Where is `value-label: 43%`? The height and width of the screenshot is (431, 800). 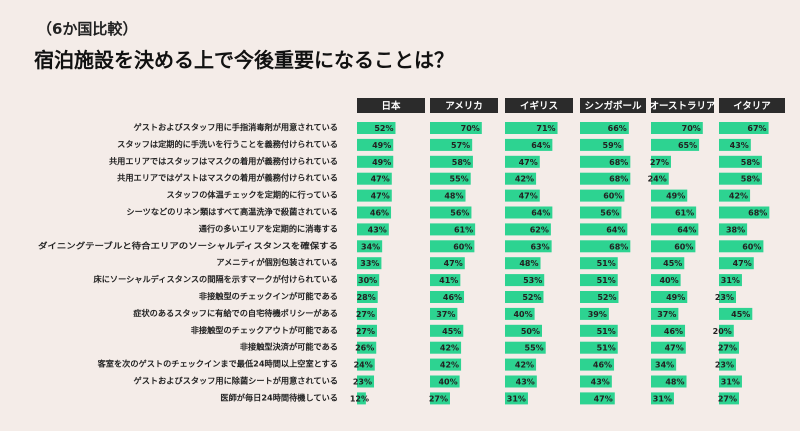 value-label: 43% is located at coordinates (525, 382).